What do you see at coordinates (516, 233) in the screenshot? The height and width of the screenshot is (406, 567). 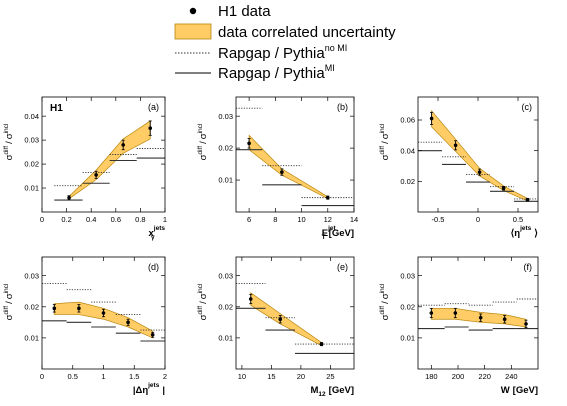 I see `x-axis-label-main: ⟨η` at bounding box center [516, 233].